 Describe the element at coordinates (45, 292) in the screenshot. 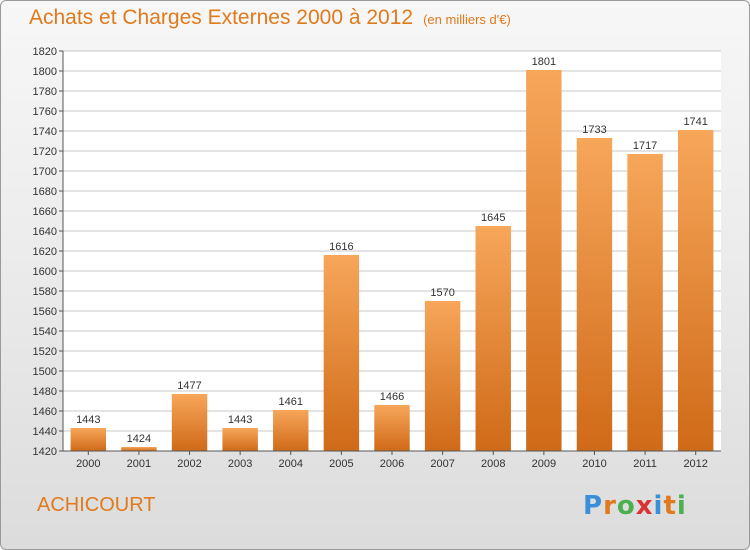

I see `y-tick-label: 1580` at that location.